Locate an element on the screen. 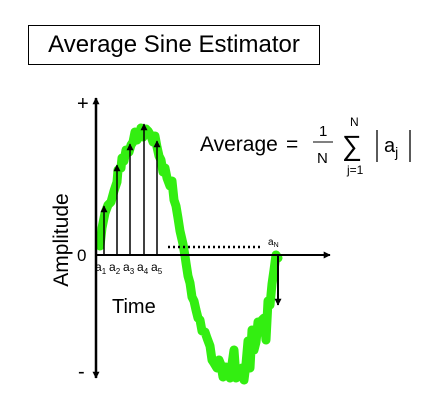 Image resolution: width=428 pixels, height=401 pixels. svg-text: a4 is located at coordinates (143, 268).